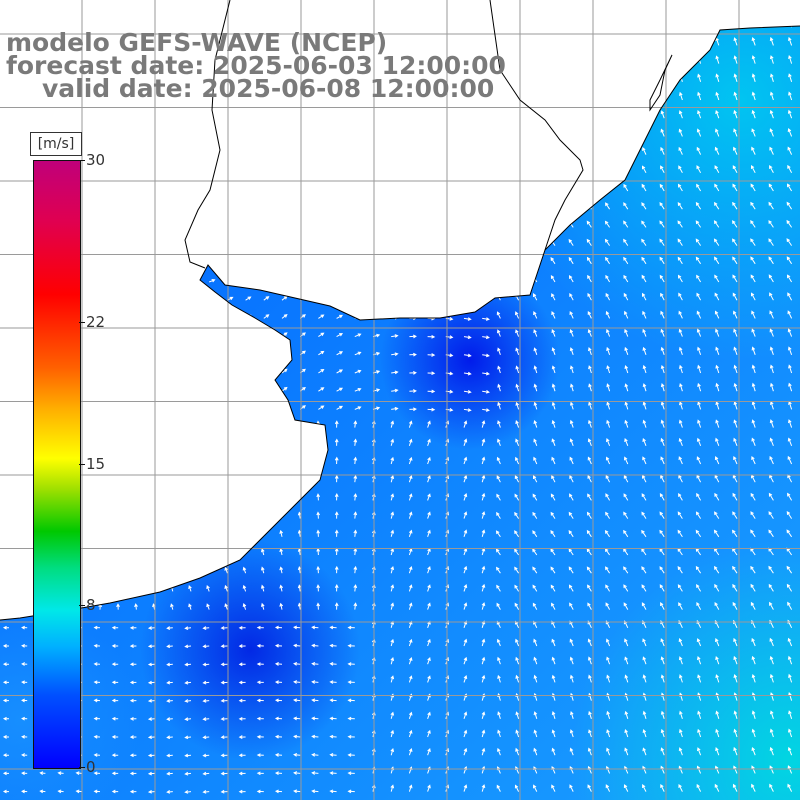 The image size is (800, 800). Describe the element at coordinates (82, 322) in the screenshot. I see `colorbar-tick-mark` at that location.